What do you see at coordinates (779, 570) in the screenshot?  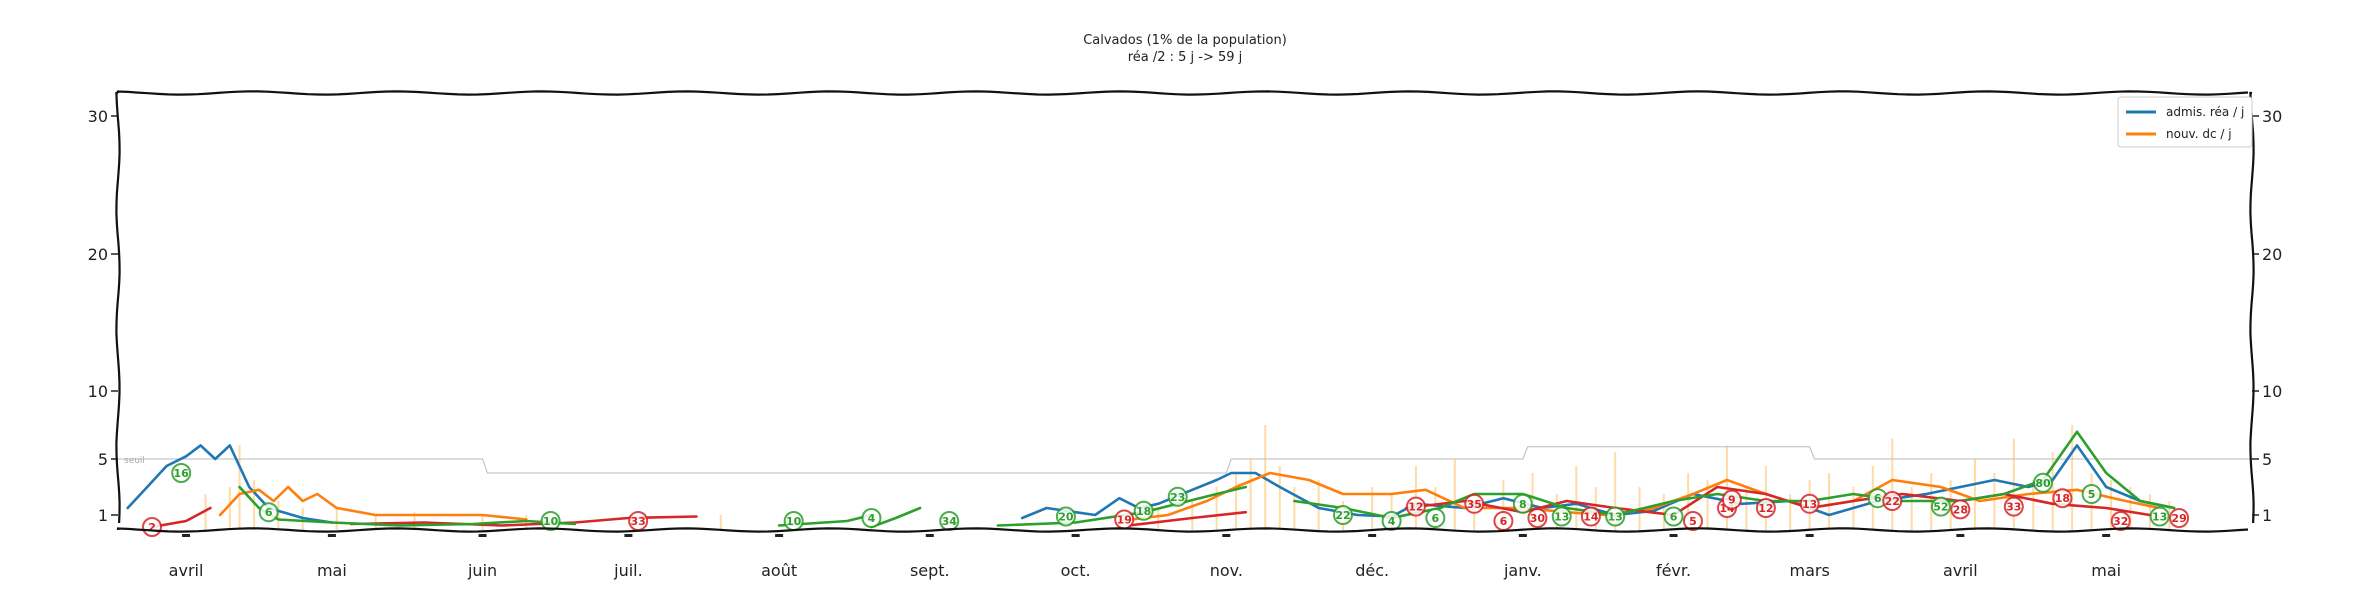 I see `month-label: août` at bounding box center [779, 570].